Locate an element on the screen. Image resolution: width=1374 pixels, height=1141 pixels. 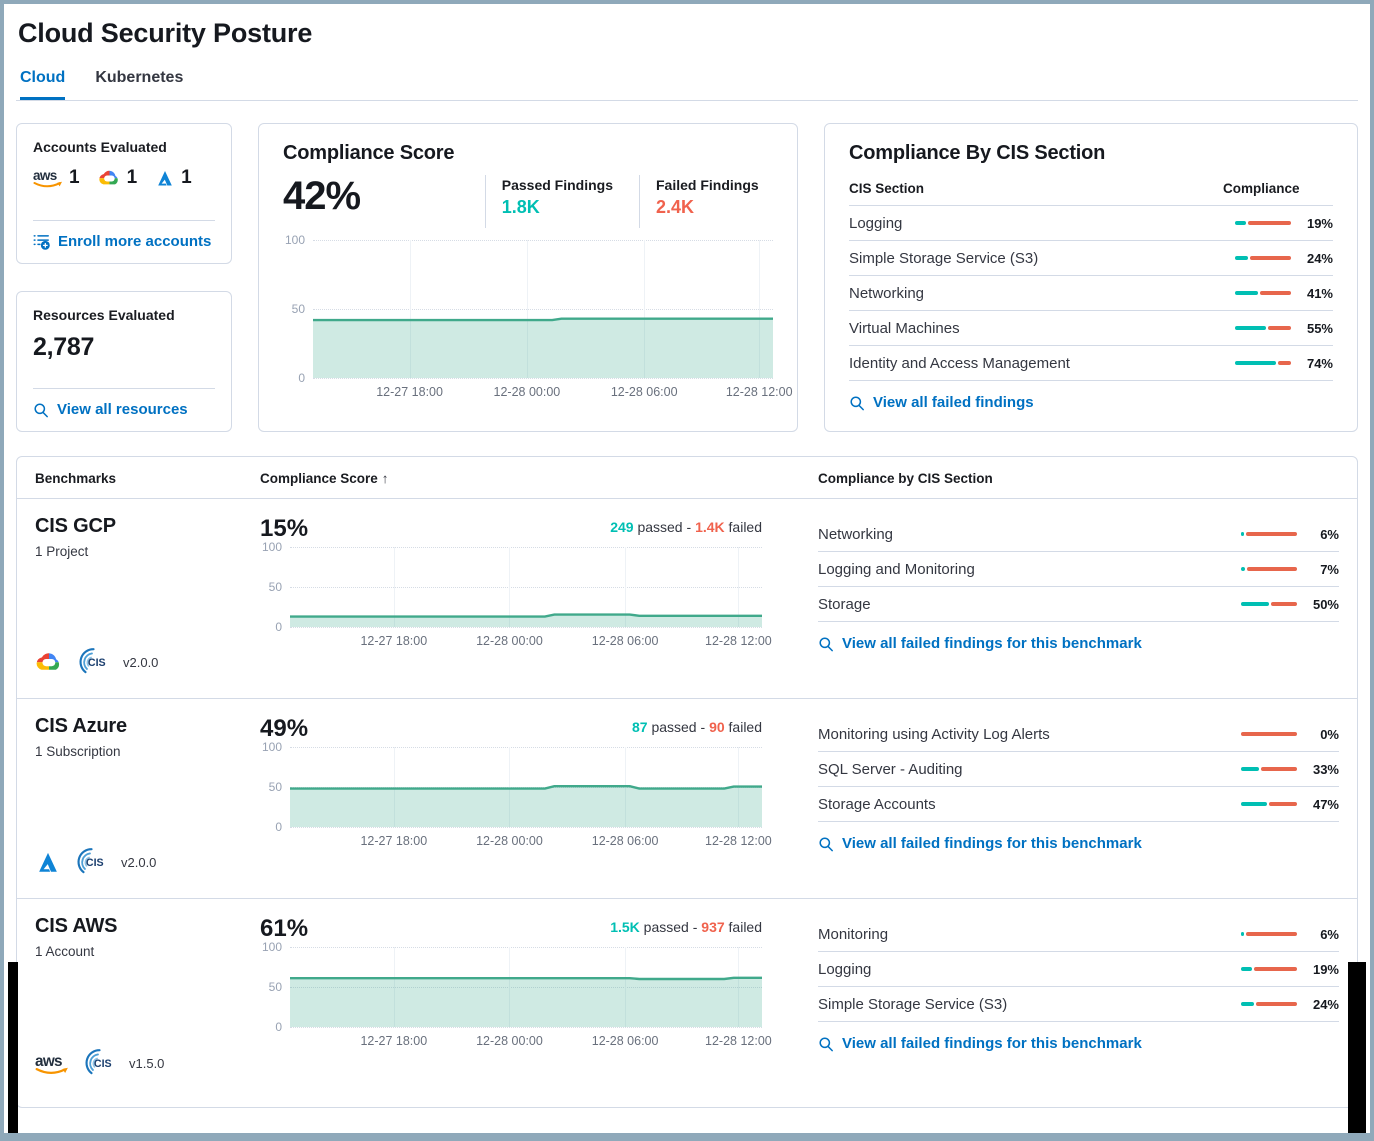
benchmark-section-row: Logging 19% is located at coordinates (1078, 969).